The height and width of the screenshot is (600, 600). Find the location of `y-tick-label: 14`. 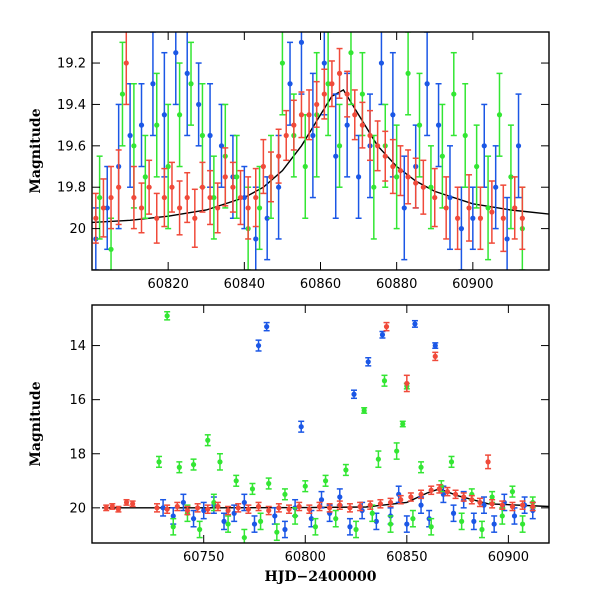

y-tick-label: 14 is located at coordinates (77, 346).